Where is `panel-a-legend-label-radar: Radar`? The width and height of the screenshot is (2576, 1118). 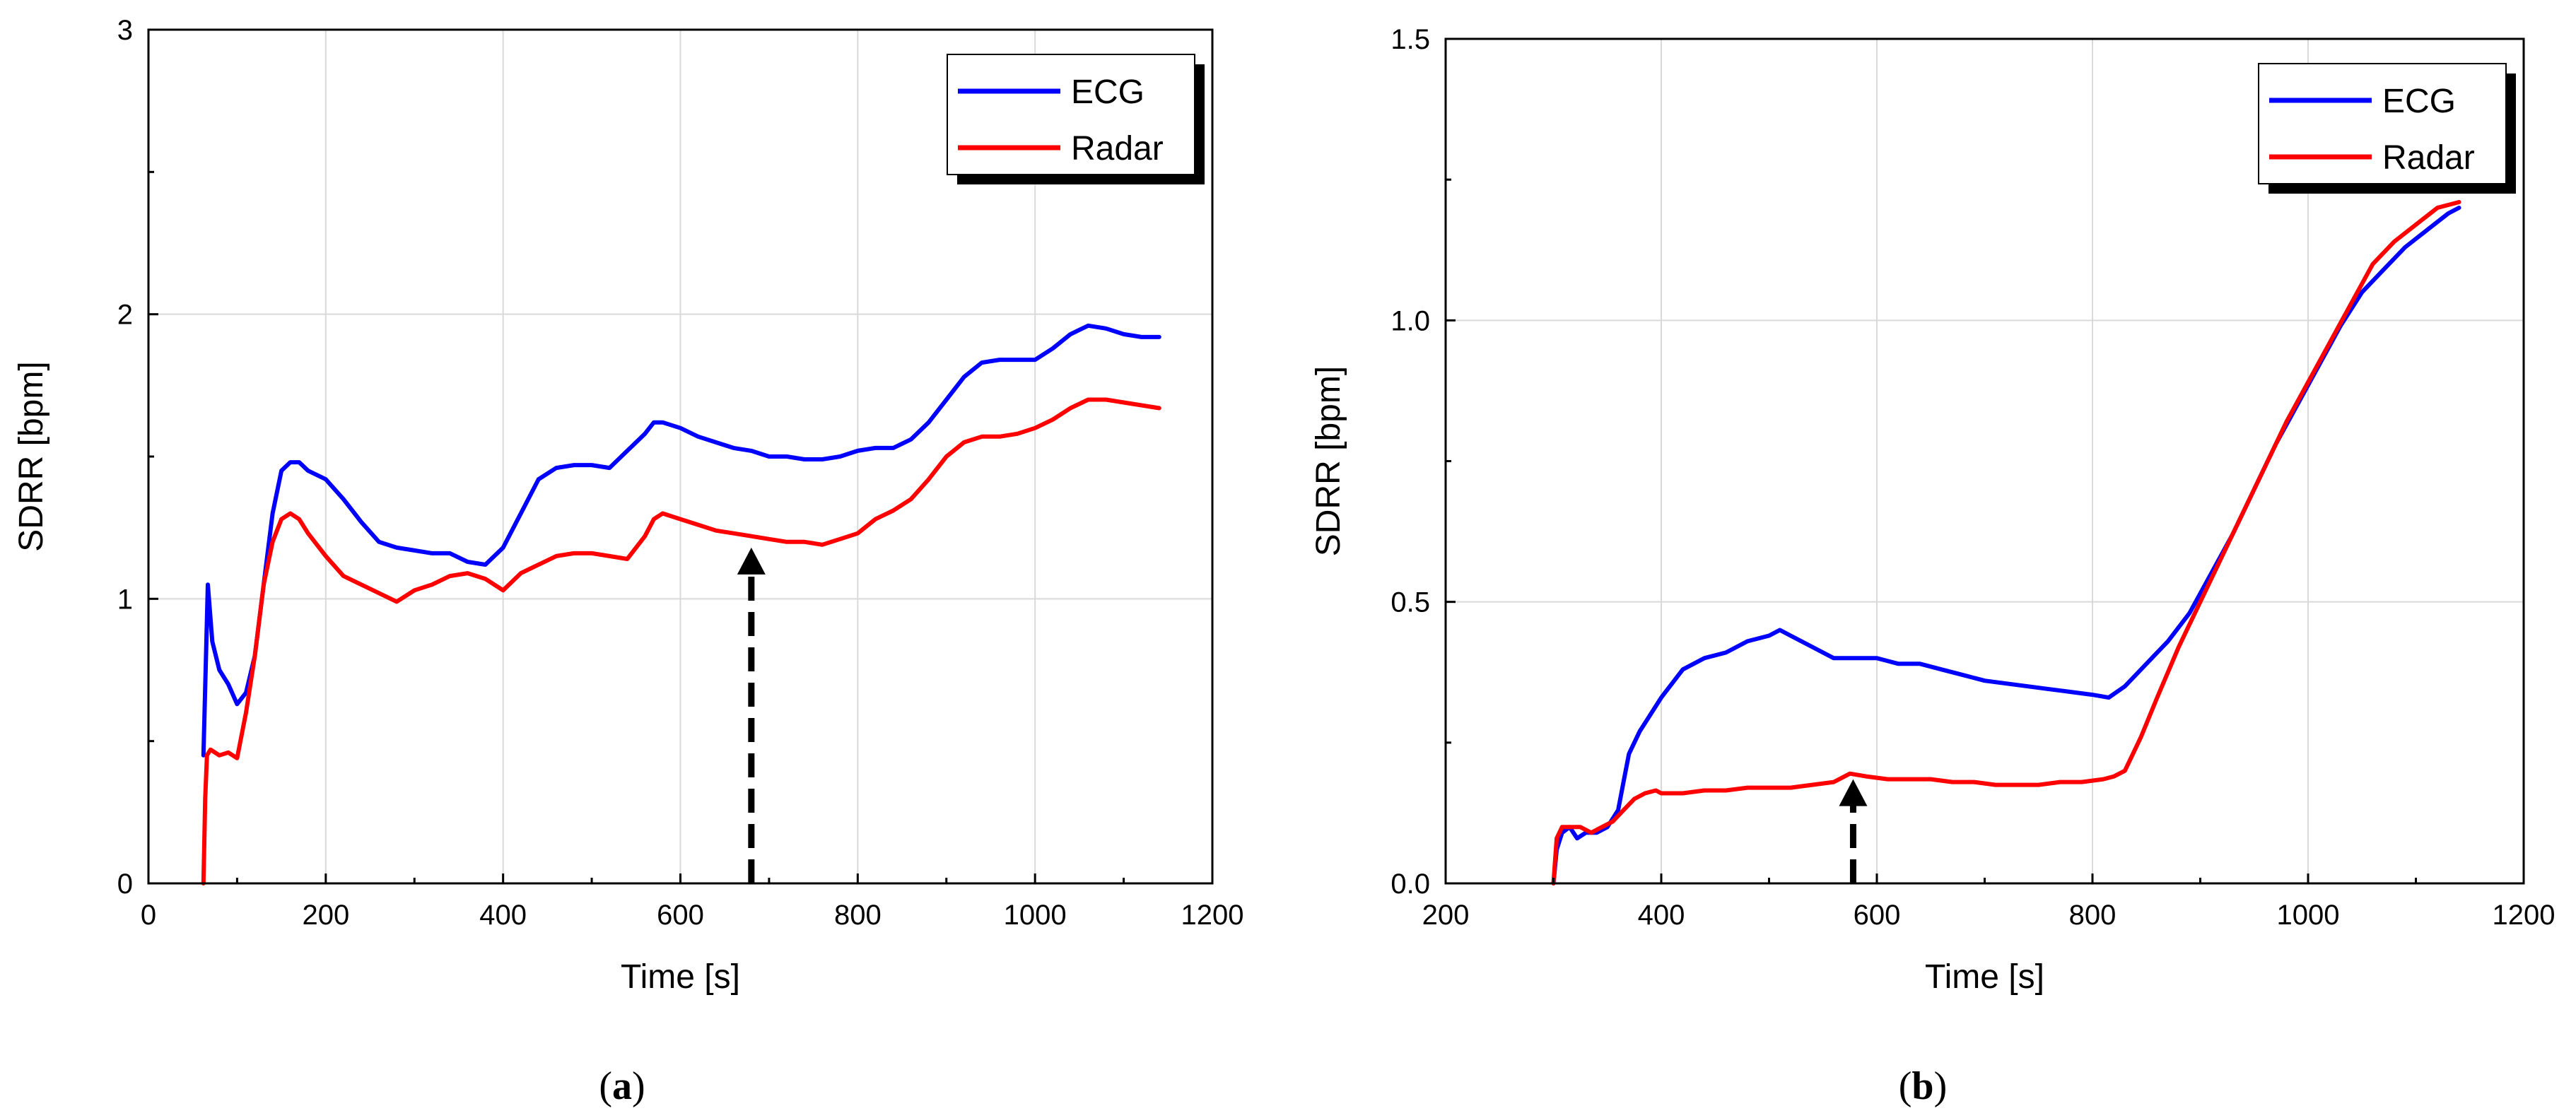 panel-a-legend-label-radar: Radar is located at coordinates (1118, 149).